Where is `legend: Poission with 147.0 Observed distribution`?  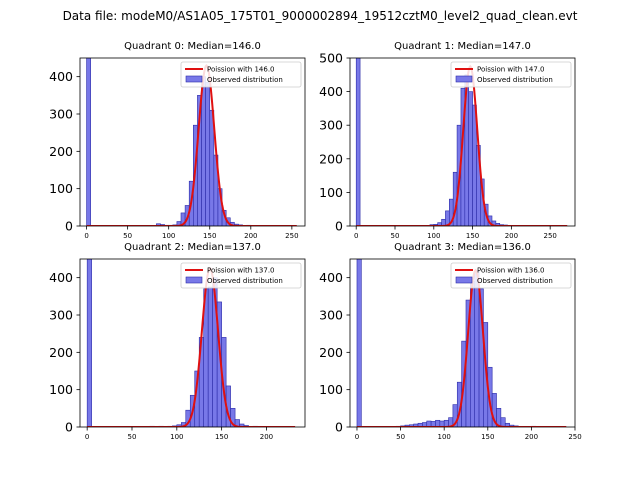
legend: Poission with 147.0 Observed distribution is located at coordinates (511, 74).